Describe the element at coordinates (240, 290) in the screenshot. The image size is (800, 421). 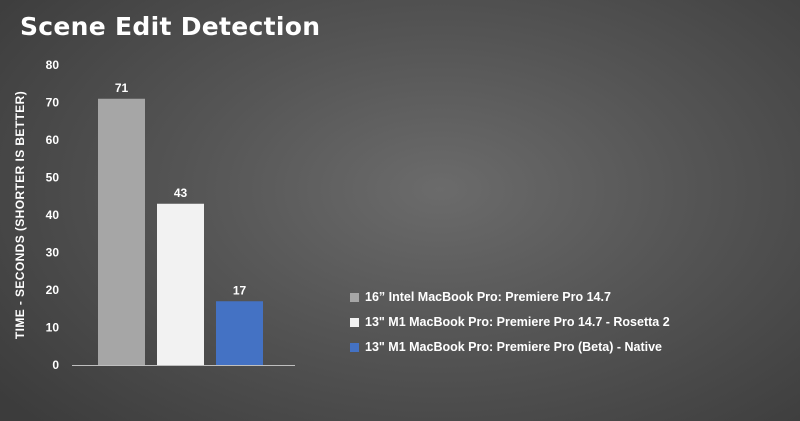
I see `data-label: 17` at that location.